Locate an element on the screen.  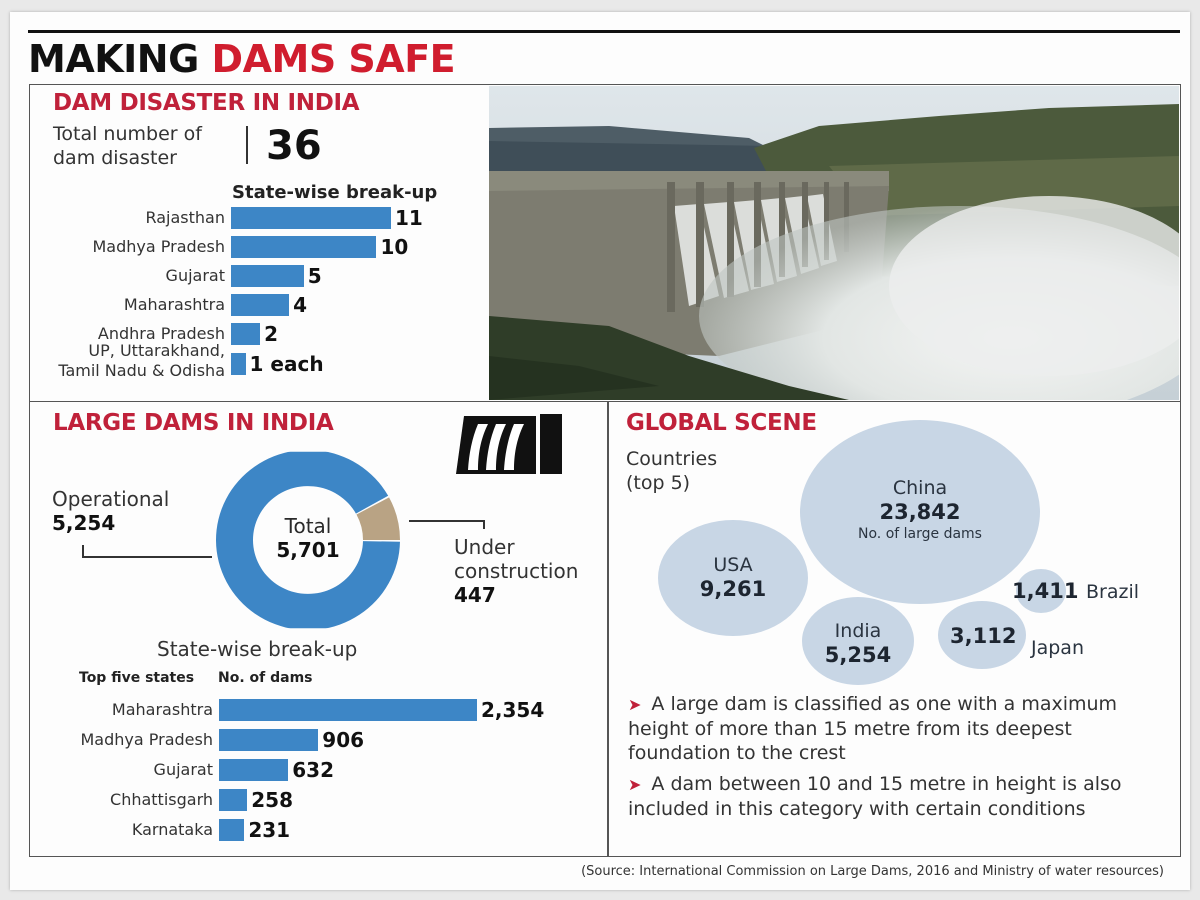
bubble-label-usa: USA 9,261 is located at coordinates (733, 577).